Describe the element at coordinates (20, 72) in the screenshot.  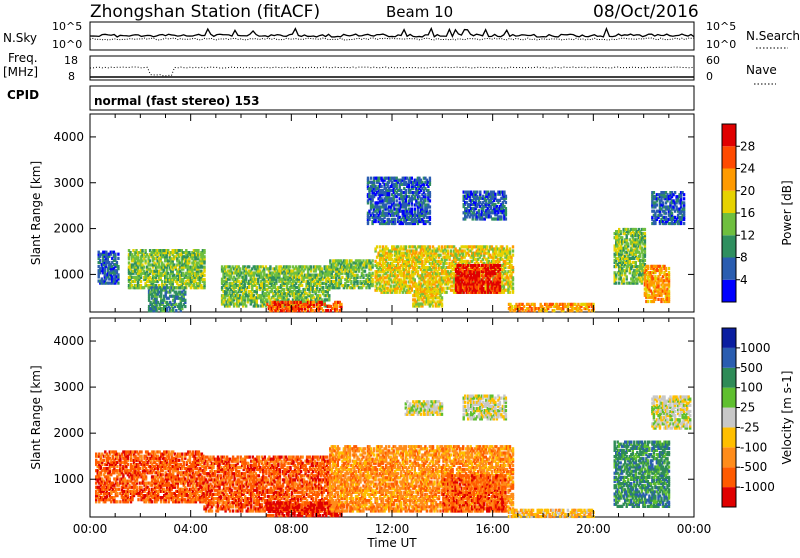
I see `freq-unit: [MHz]` at that location.